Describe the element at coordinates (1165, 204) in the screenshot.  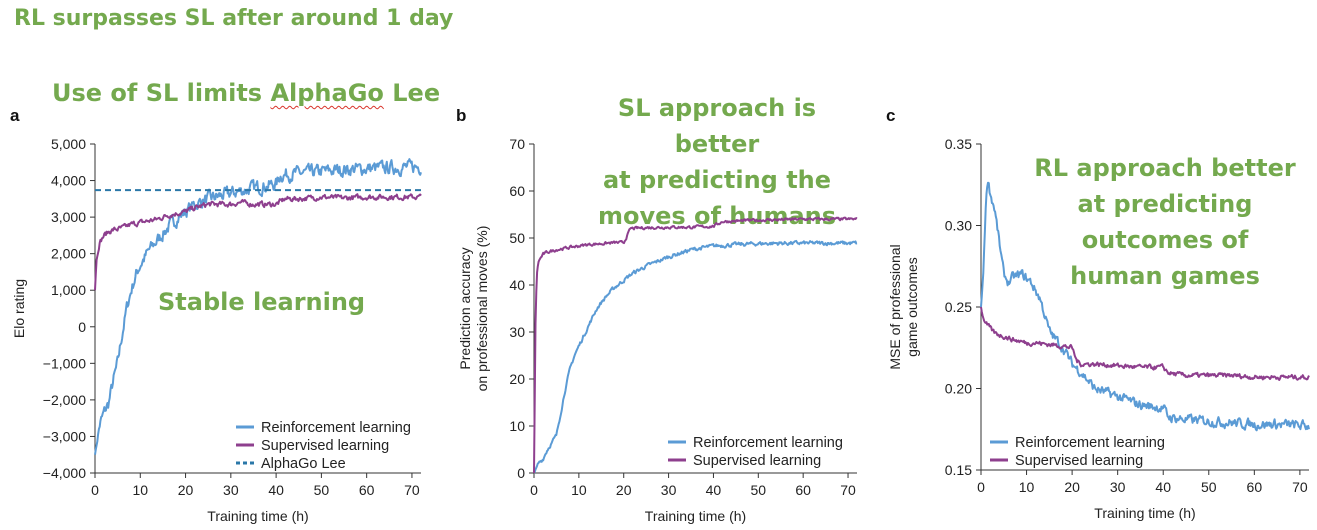
I see `annotation-line: at predicting` at that location.